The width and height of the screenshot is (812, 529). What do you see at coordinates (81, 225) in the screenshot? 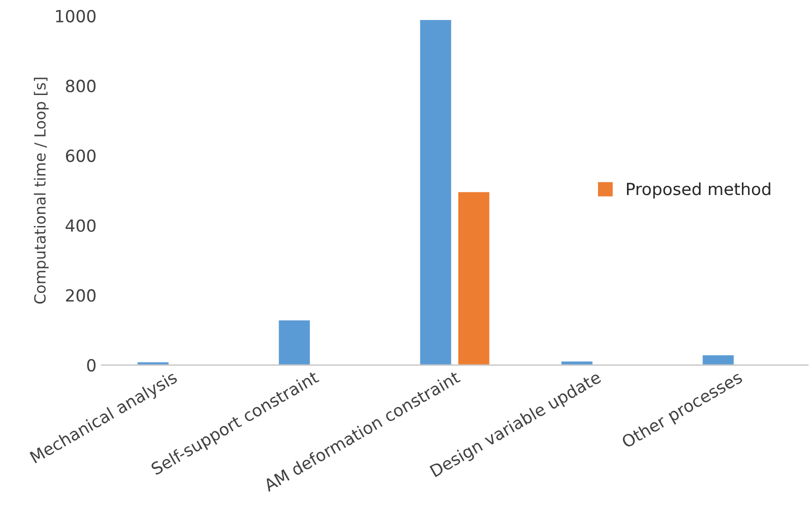
I see `y-tick-label: 400` at bounding box center [81, 225].